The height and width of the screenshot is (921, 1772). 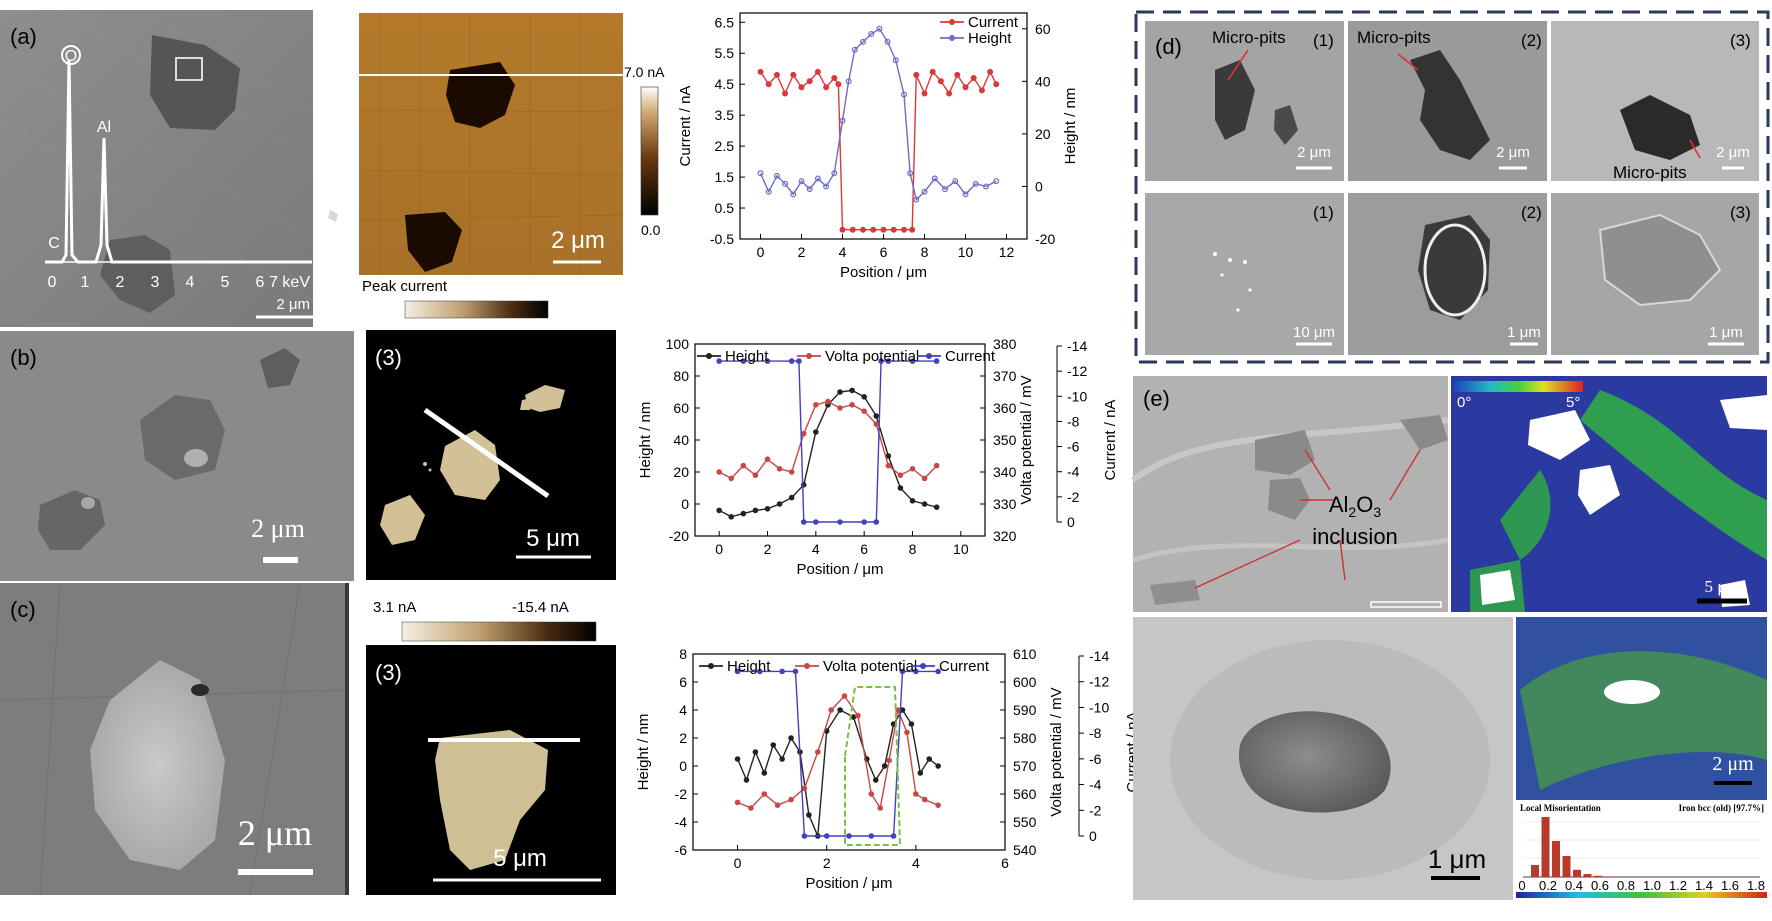 I want to click on edx-c-label: C, so click(x=54, y=243).